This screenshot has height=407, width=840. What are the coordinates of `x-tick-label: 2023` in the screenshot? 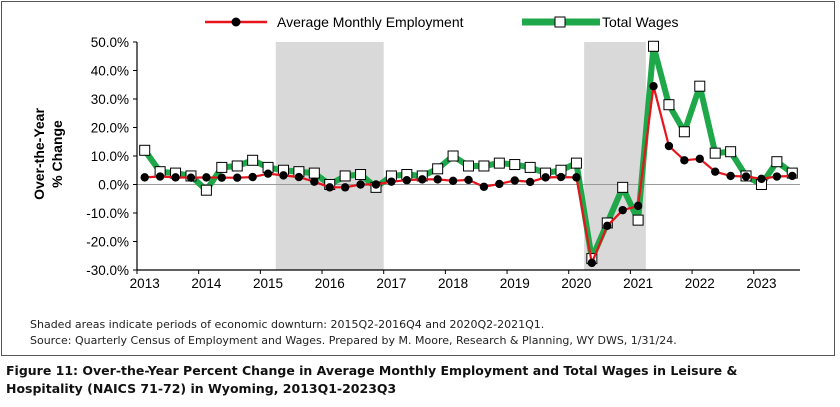 It's located at (761, 283).